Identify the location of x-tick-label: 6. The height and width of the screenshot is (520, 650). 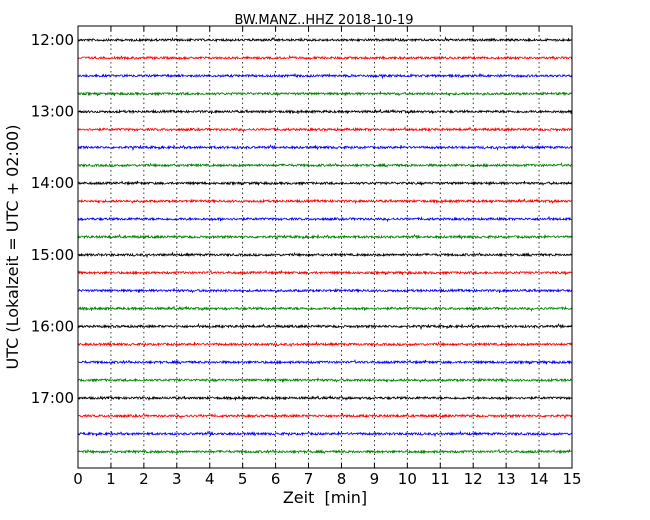
(276, 479).